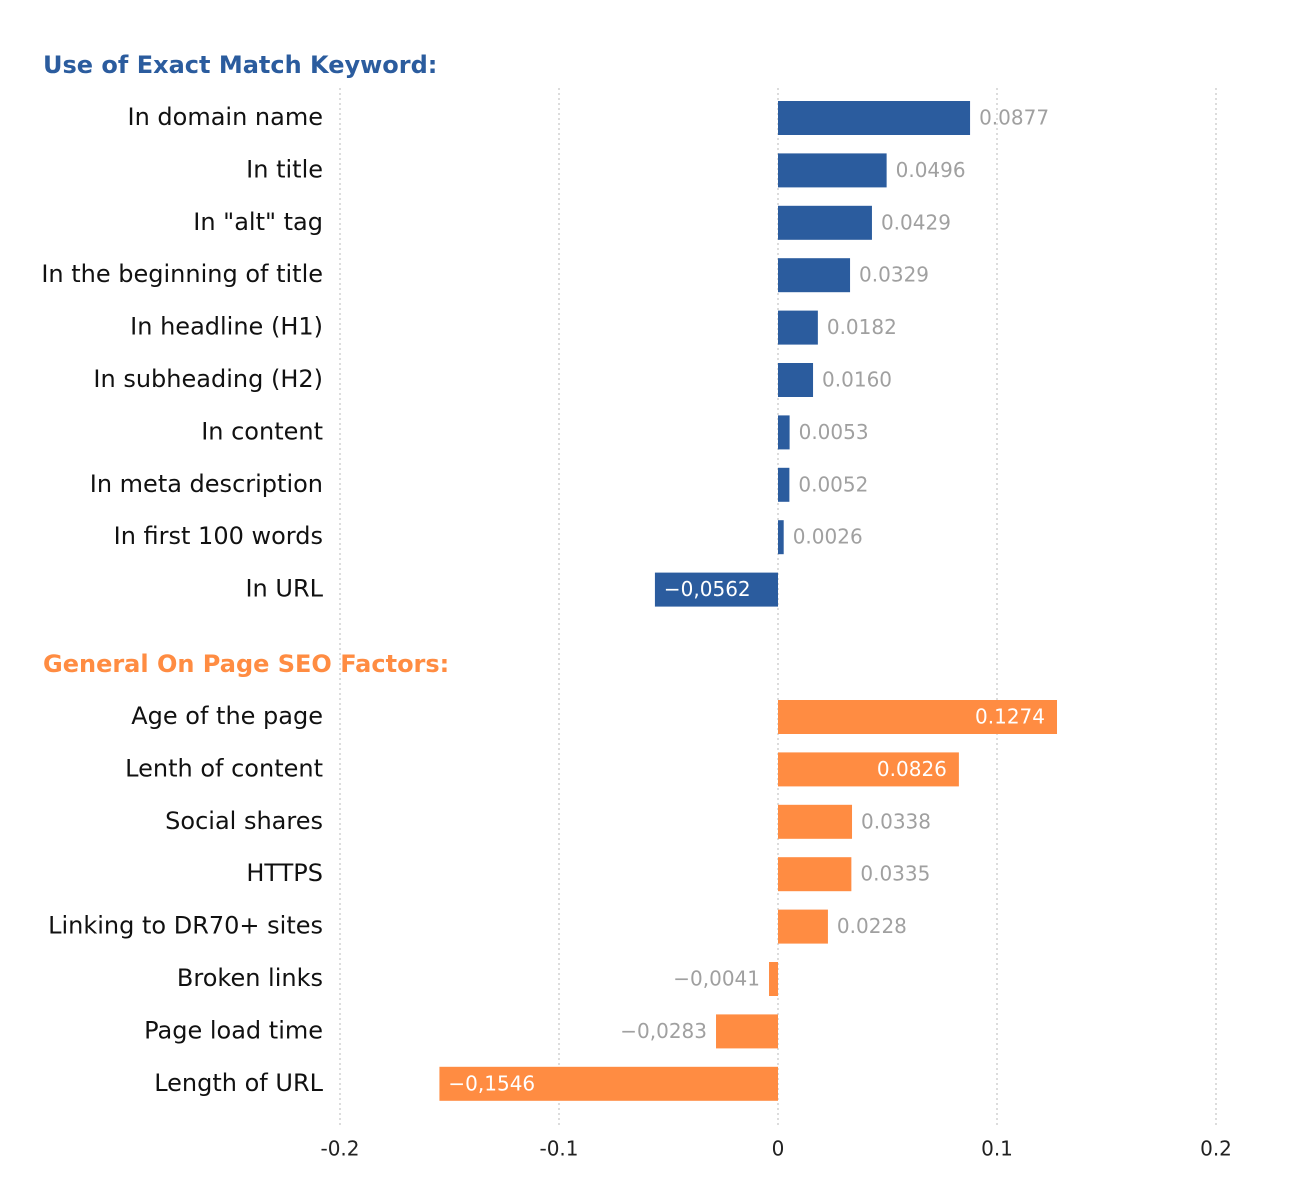 This screenshot has width=1290, height=1198. Describe the element at coordinates (258, 222) in the screenshot. I see `category-label: In "alt" tag` at that location.